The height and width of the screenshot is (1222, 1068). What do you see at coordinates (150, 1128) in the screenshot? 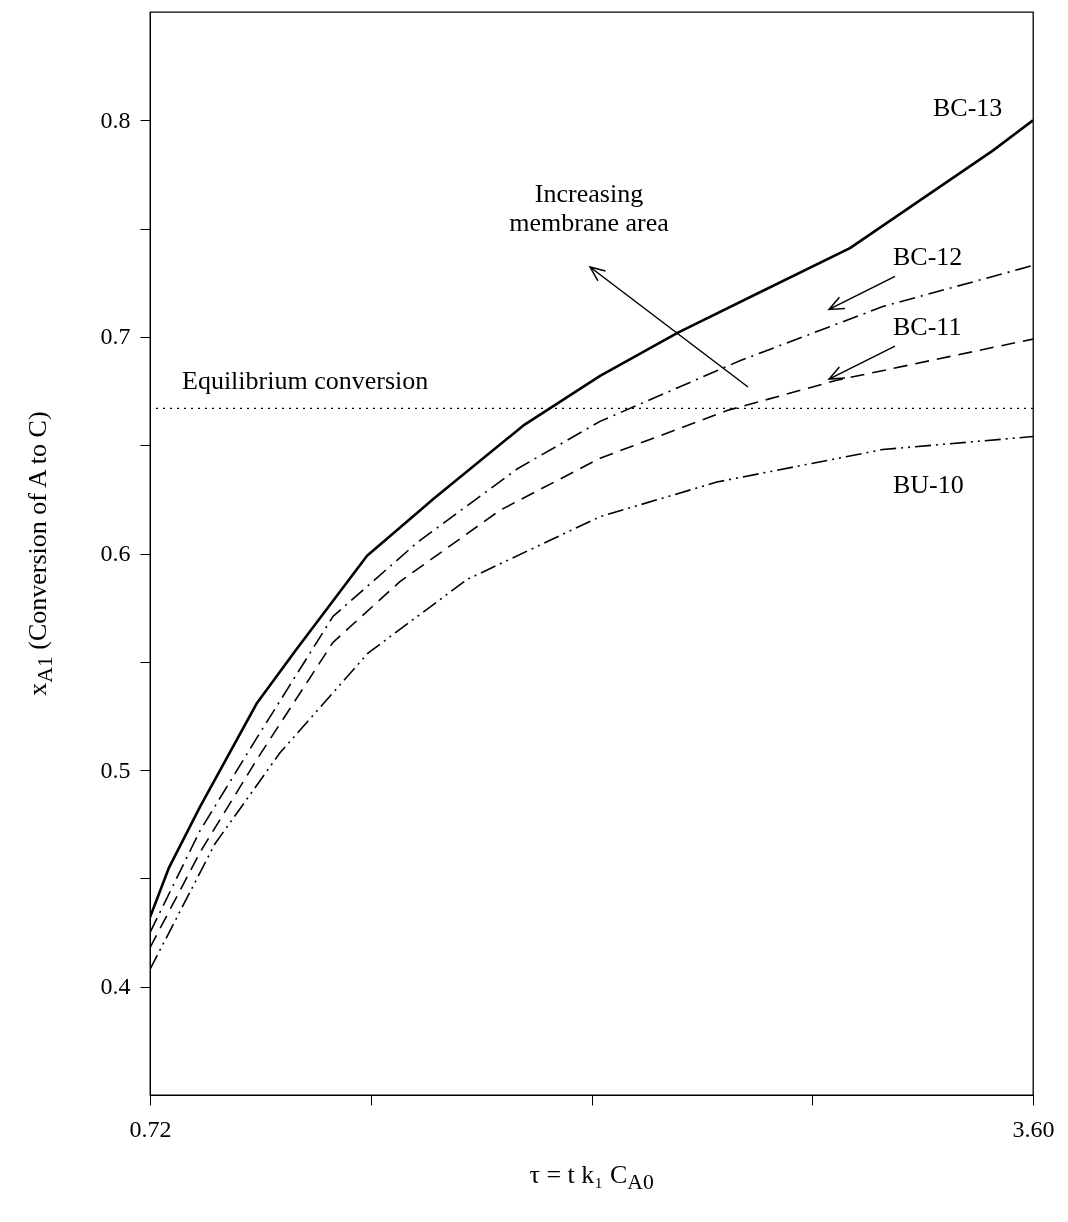
I see `x-tick-label: 0.72` at bounding box center [150, 1128].